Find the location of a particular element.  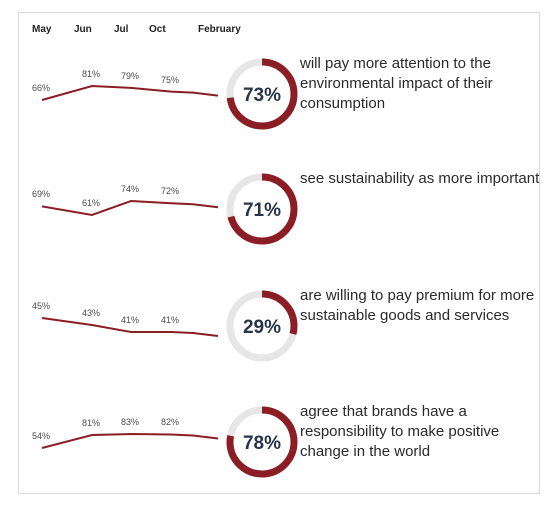

sparkline: 54% 81% 83% 82% is located at coordinates (125, 433).